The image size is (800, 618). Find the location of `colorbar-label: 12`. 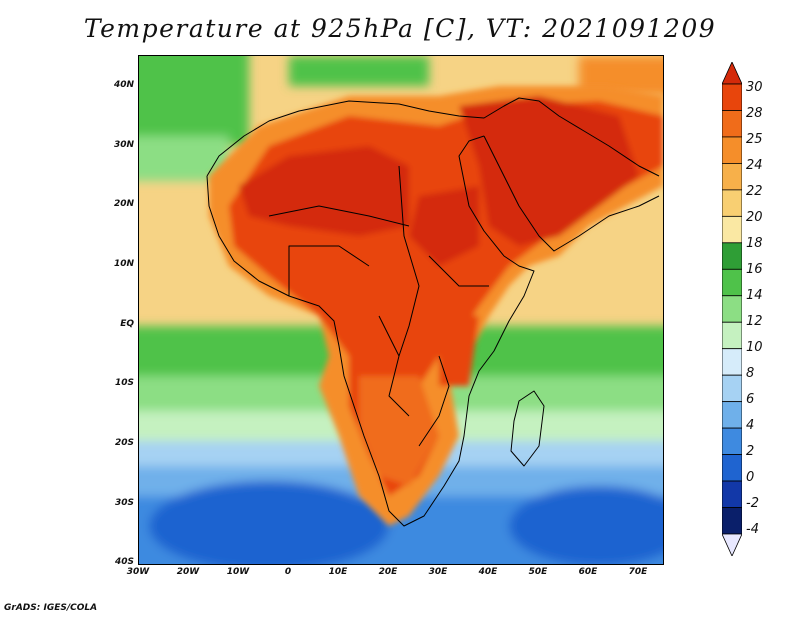

colorbar-label: 12 is located at coordinates (754, 321).